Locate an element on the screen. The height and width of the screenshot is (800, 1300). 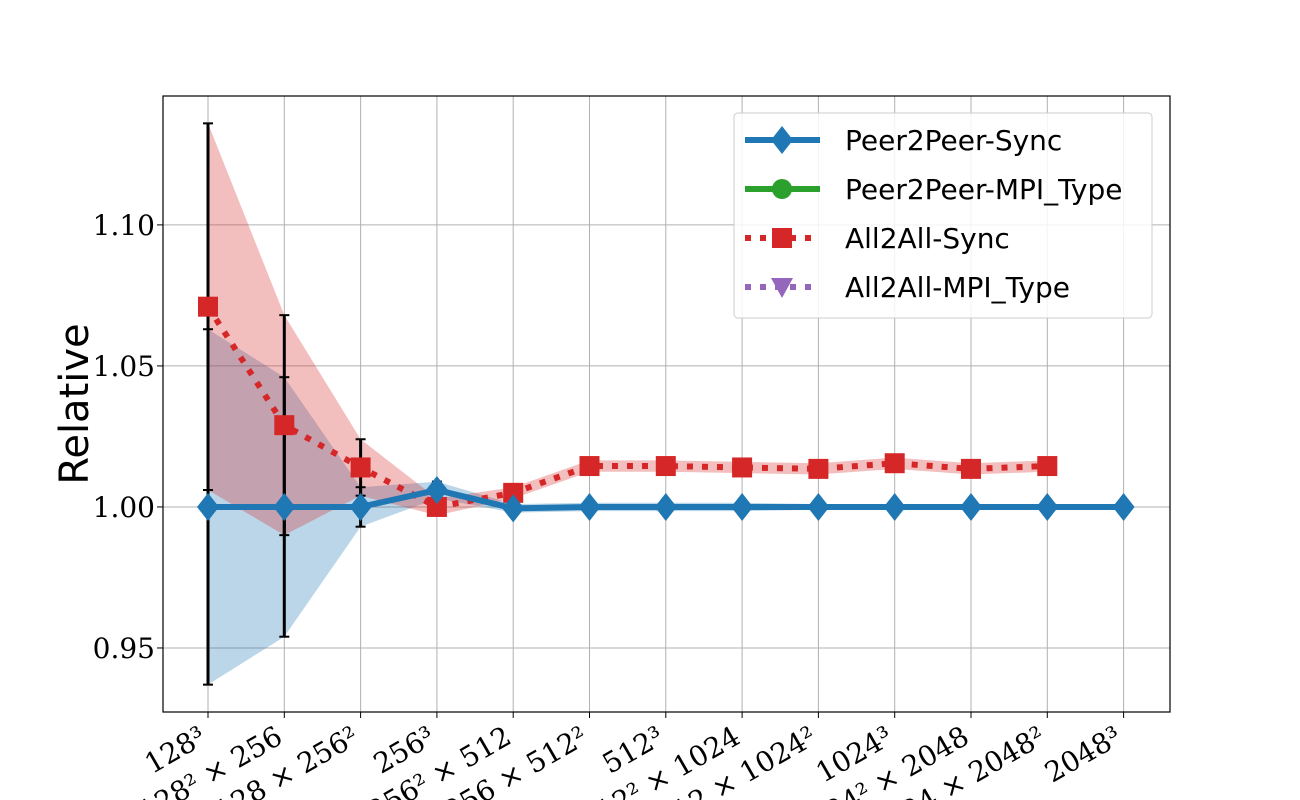
y-tick-label: 1.00 is located at coordinates (124, 507).